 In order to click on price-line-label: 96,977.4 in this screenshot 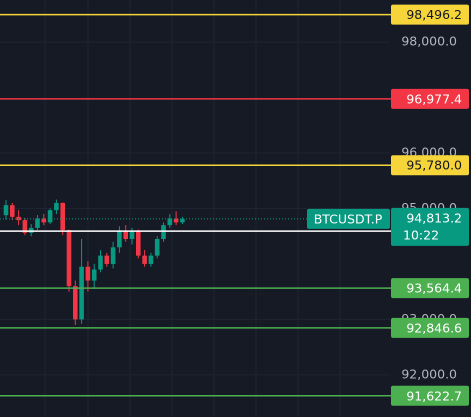, I will do `click(434, 98)`.